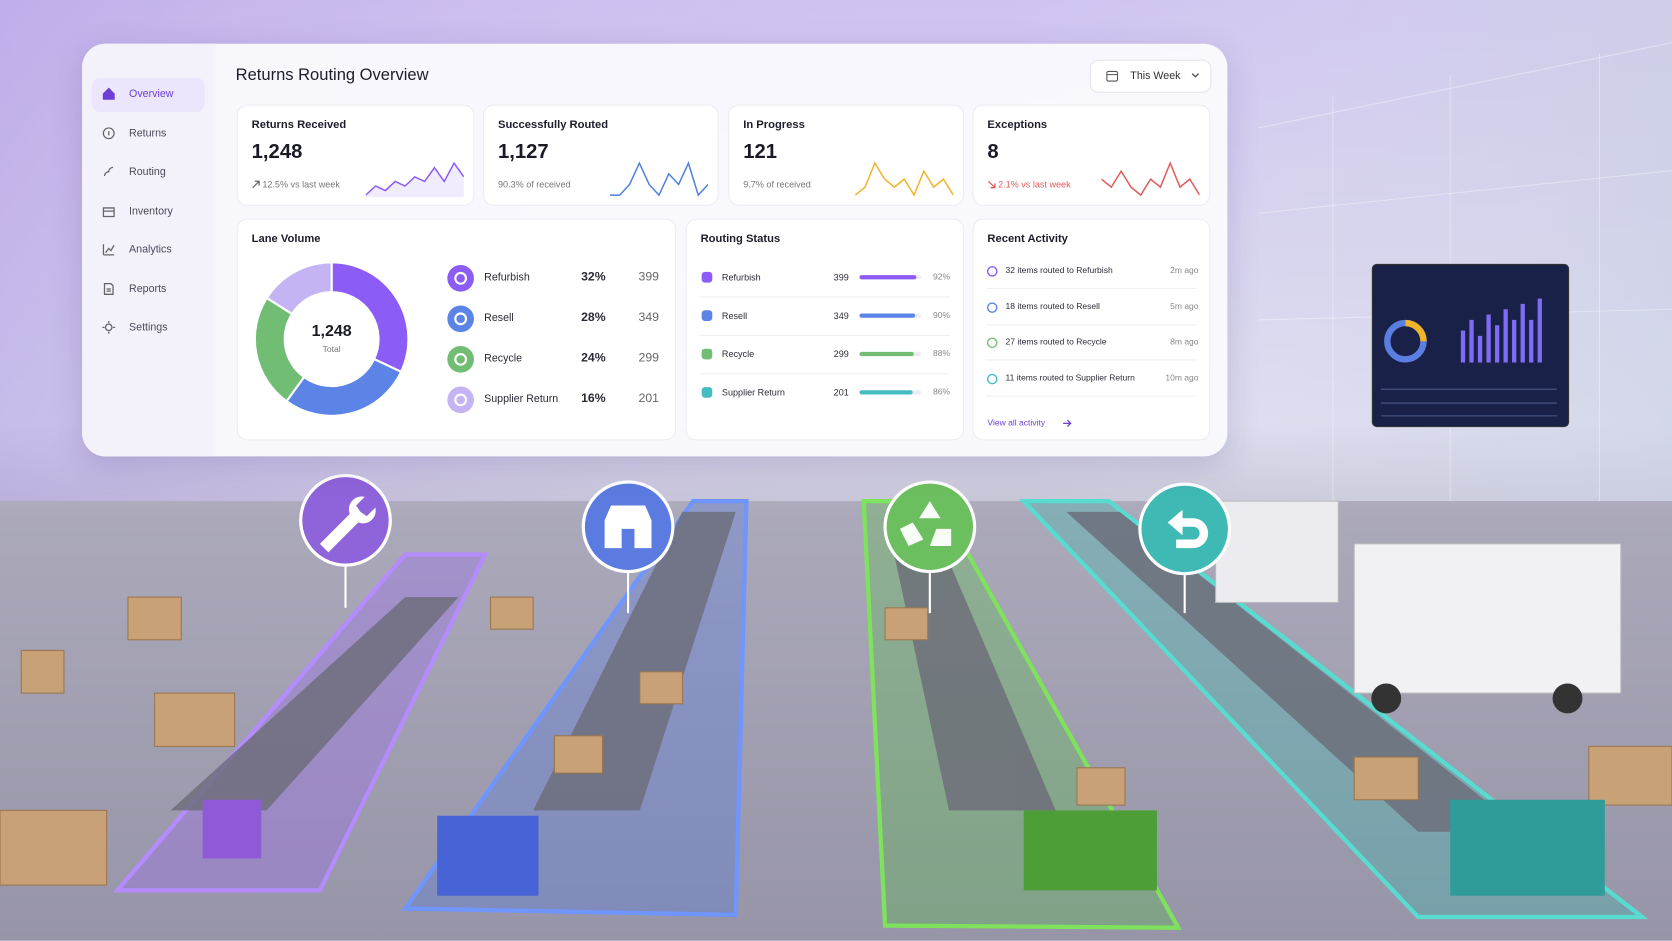 This screenshot has height=941, width=1672. I want to click on lane-count: 399, so click(648, 277).